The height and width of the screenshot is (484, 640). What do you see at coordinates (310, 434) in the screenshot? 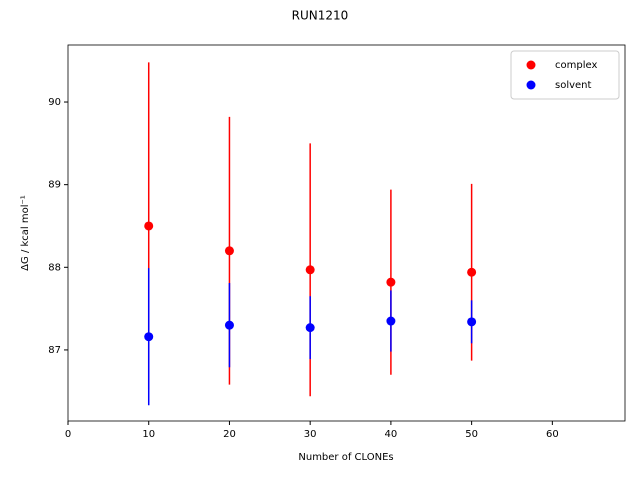
I see `x-tick-label: 30` at bounding box center [310, 434].